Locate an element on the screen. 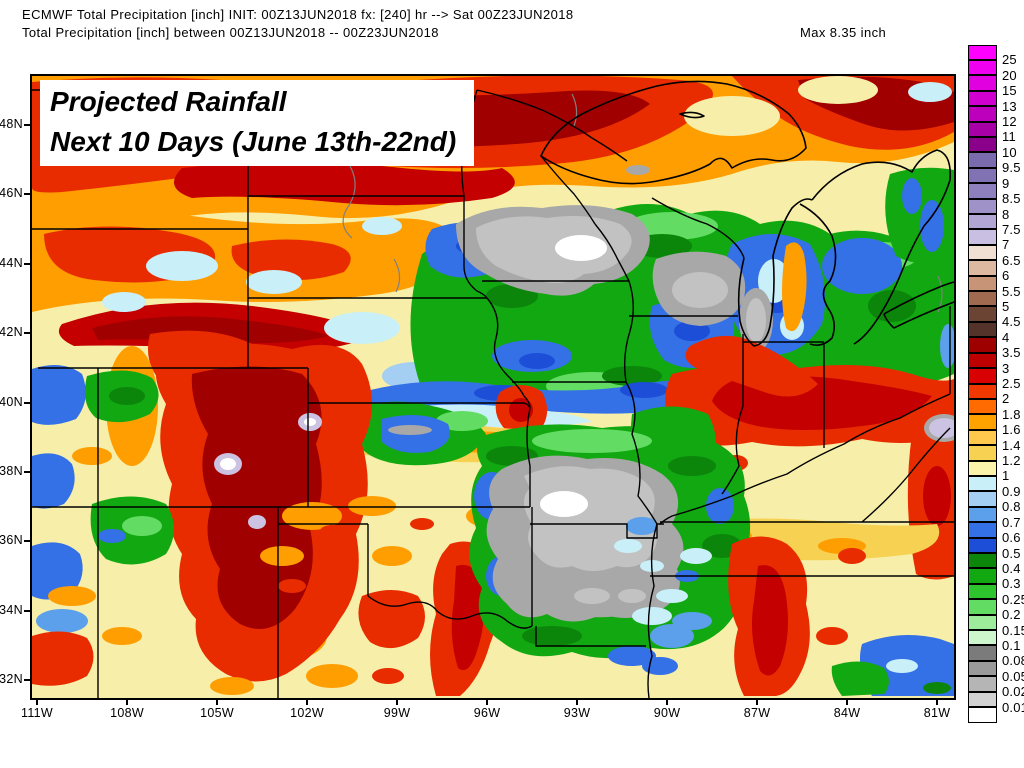 The height and width of the screenshot is (768, 1024). legend-value-label: 9.5 is located at coordinates (1011, 168).